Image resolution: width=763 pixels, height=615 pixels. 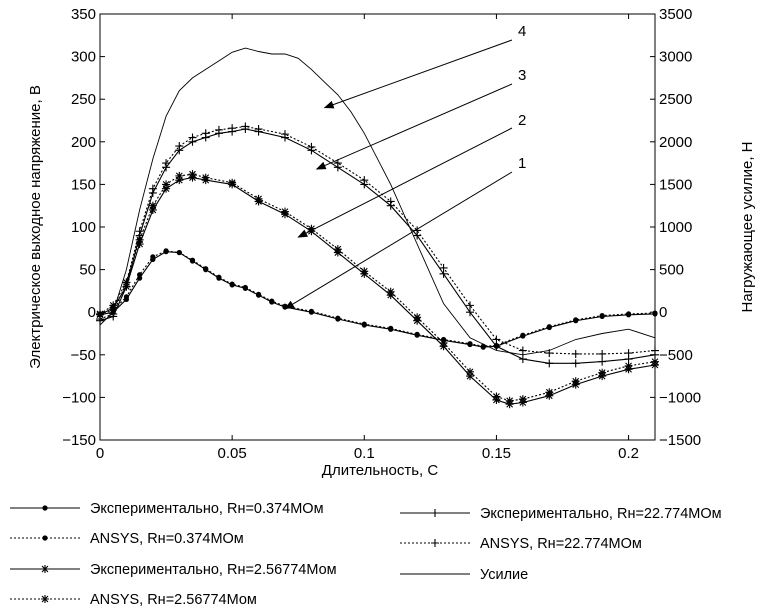 I want to click on callout-label-3: 3, so click(x=522, y=75).